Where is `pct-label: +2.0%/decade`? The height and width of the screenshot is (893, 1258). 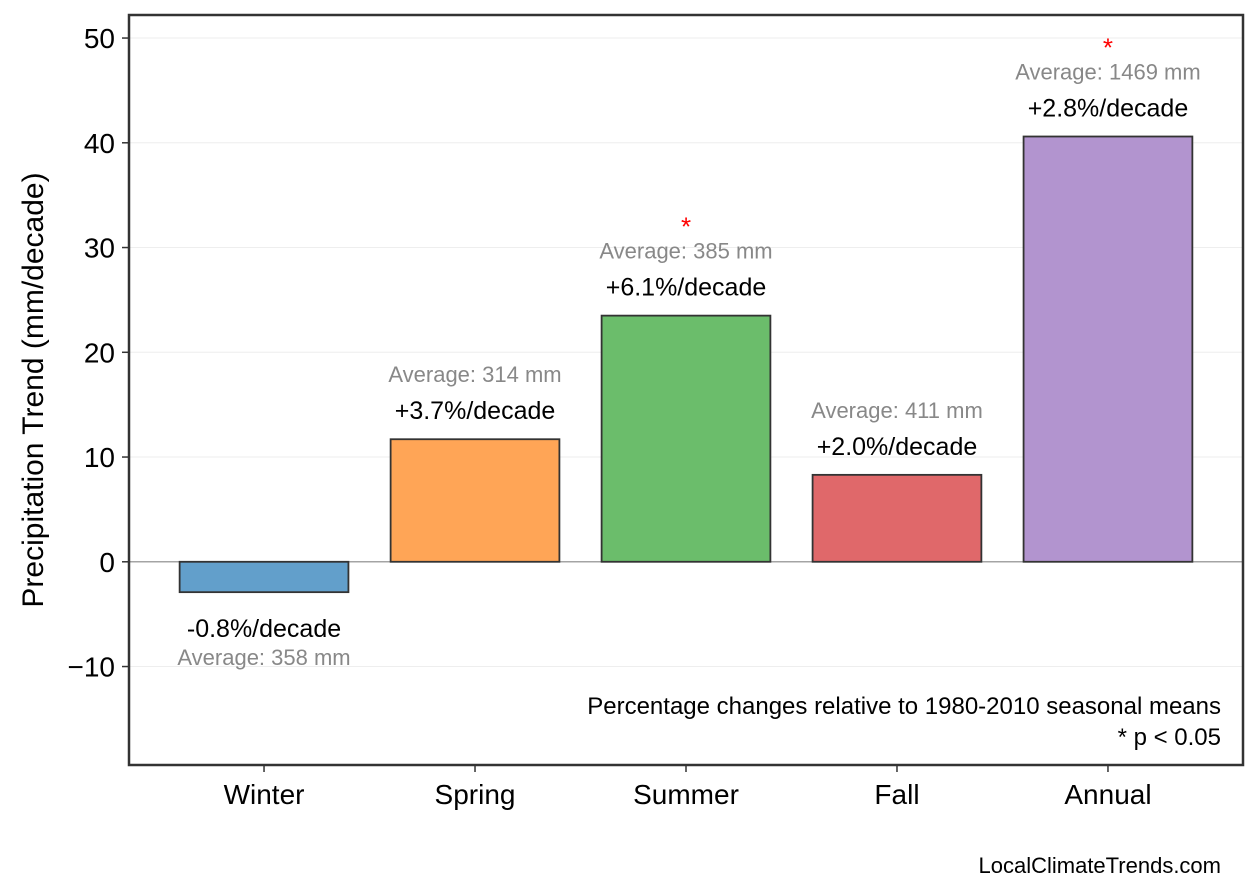
pct-label: +2.0%/decade is located at coordinates (897, 447).